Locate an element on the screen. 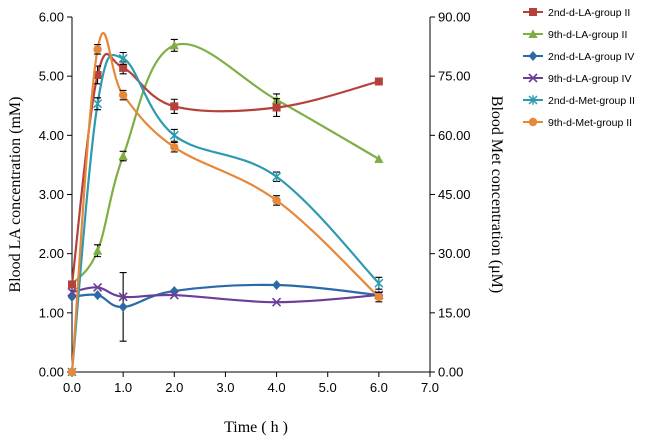 The image size is (648, 440). right-y-tick-label: 45.00 is located at coordinates (454, 194).